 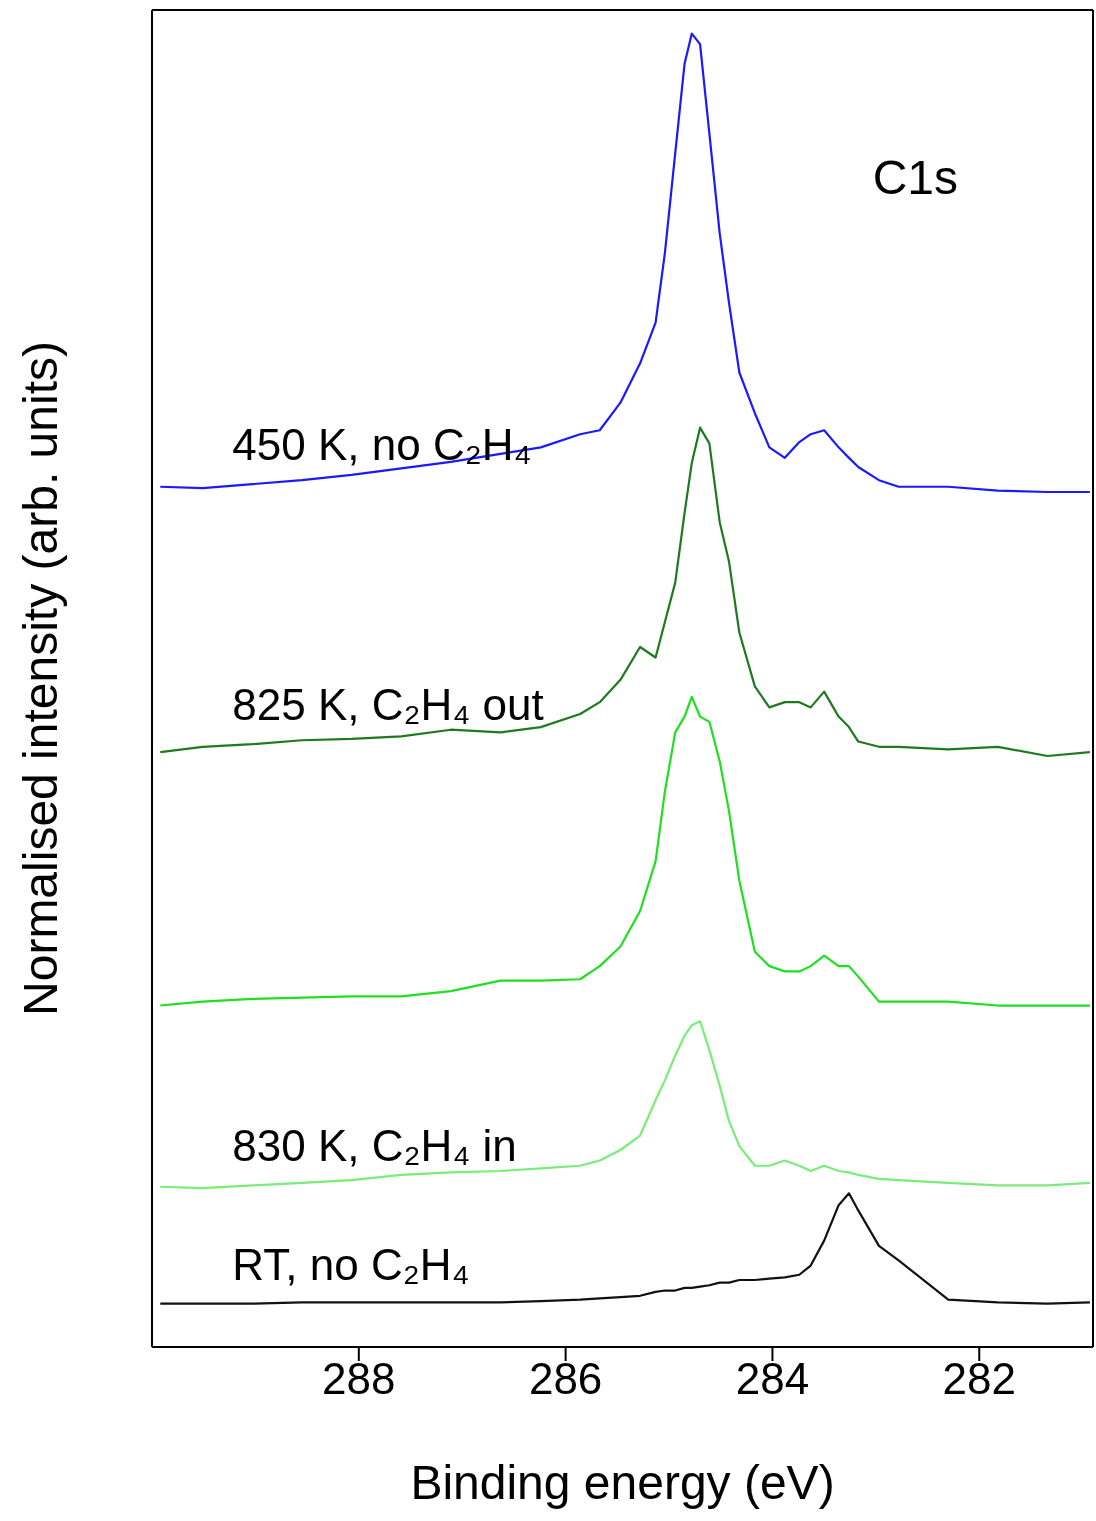 What do you see at coordinates (351, 1264) in the screenshot?
I see `series-label: RT, no C₂H₄` at bounding box center [351, 1264].